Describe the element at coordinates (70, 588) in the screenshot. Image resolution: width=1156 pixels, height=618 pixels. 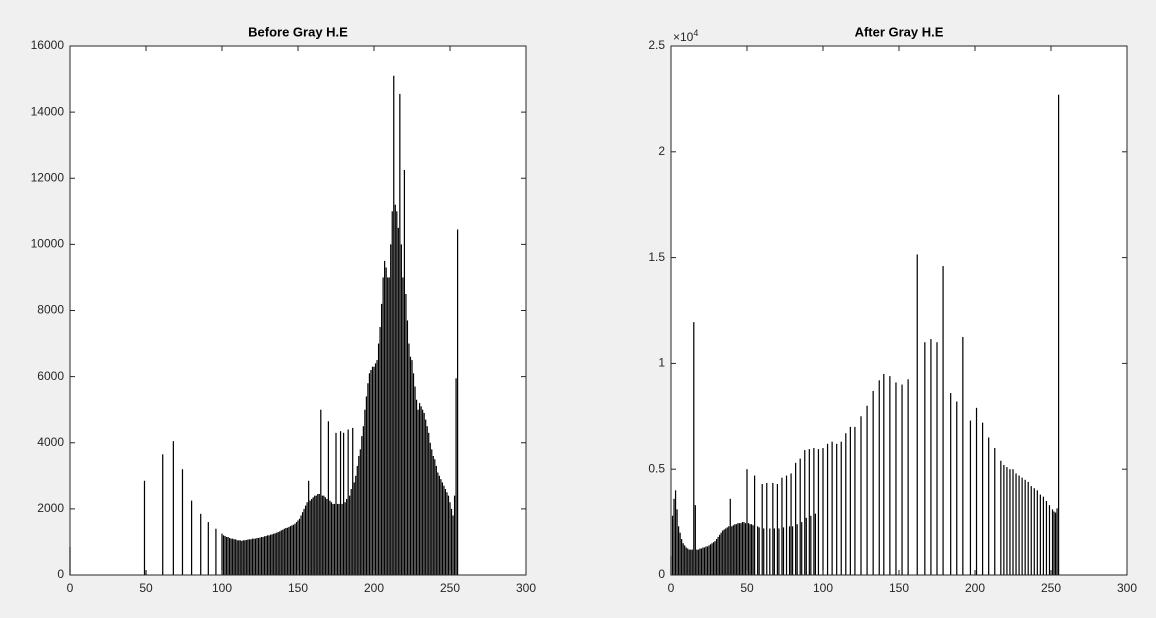
I see `x-tick-label: 0` at that location.